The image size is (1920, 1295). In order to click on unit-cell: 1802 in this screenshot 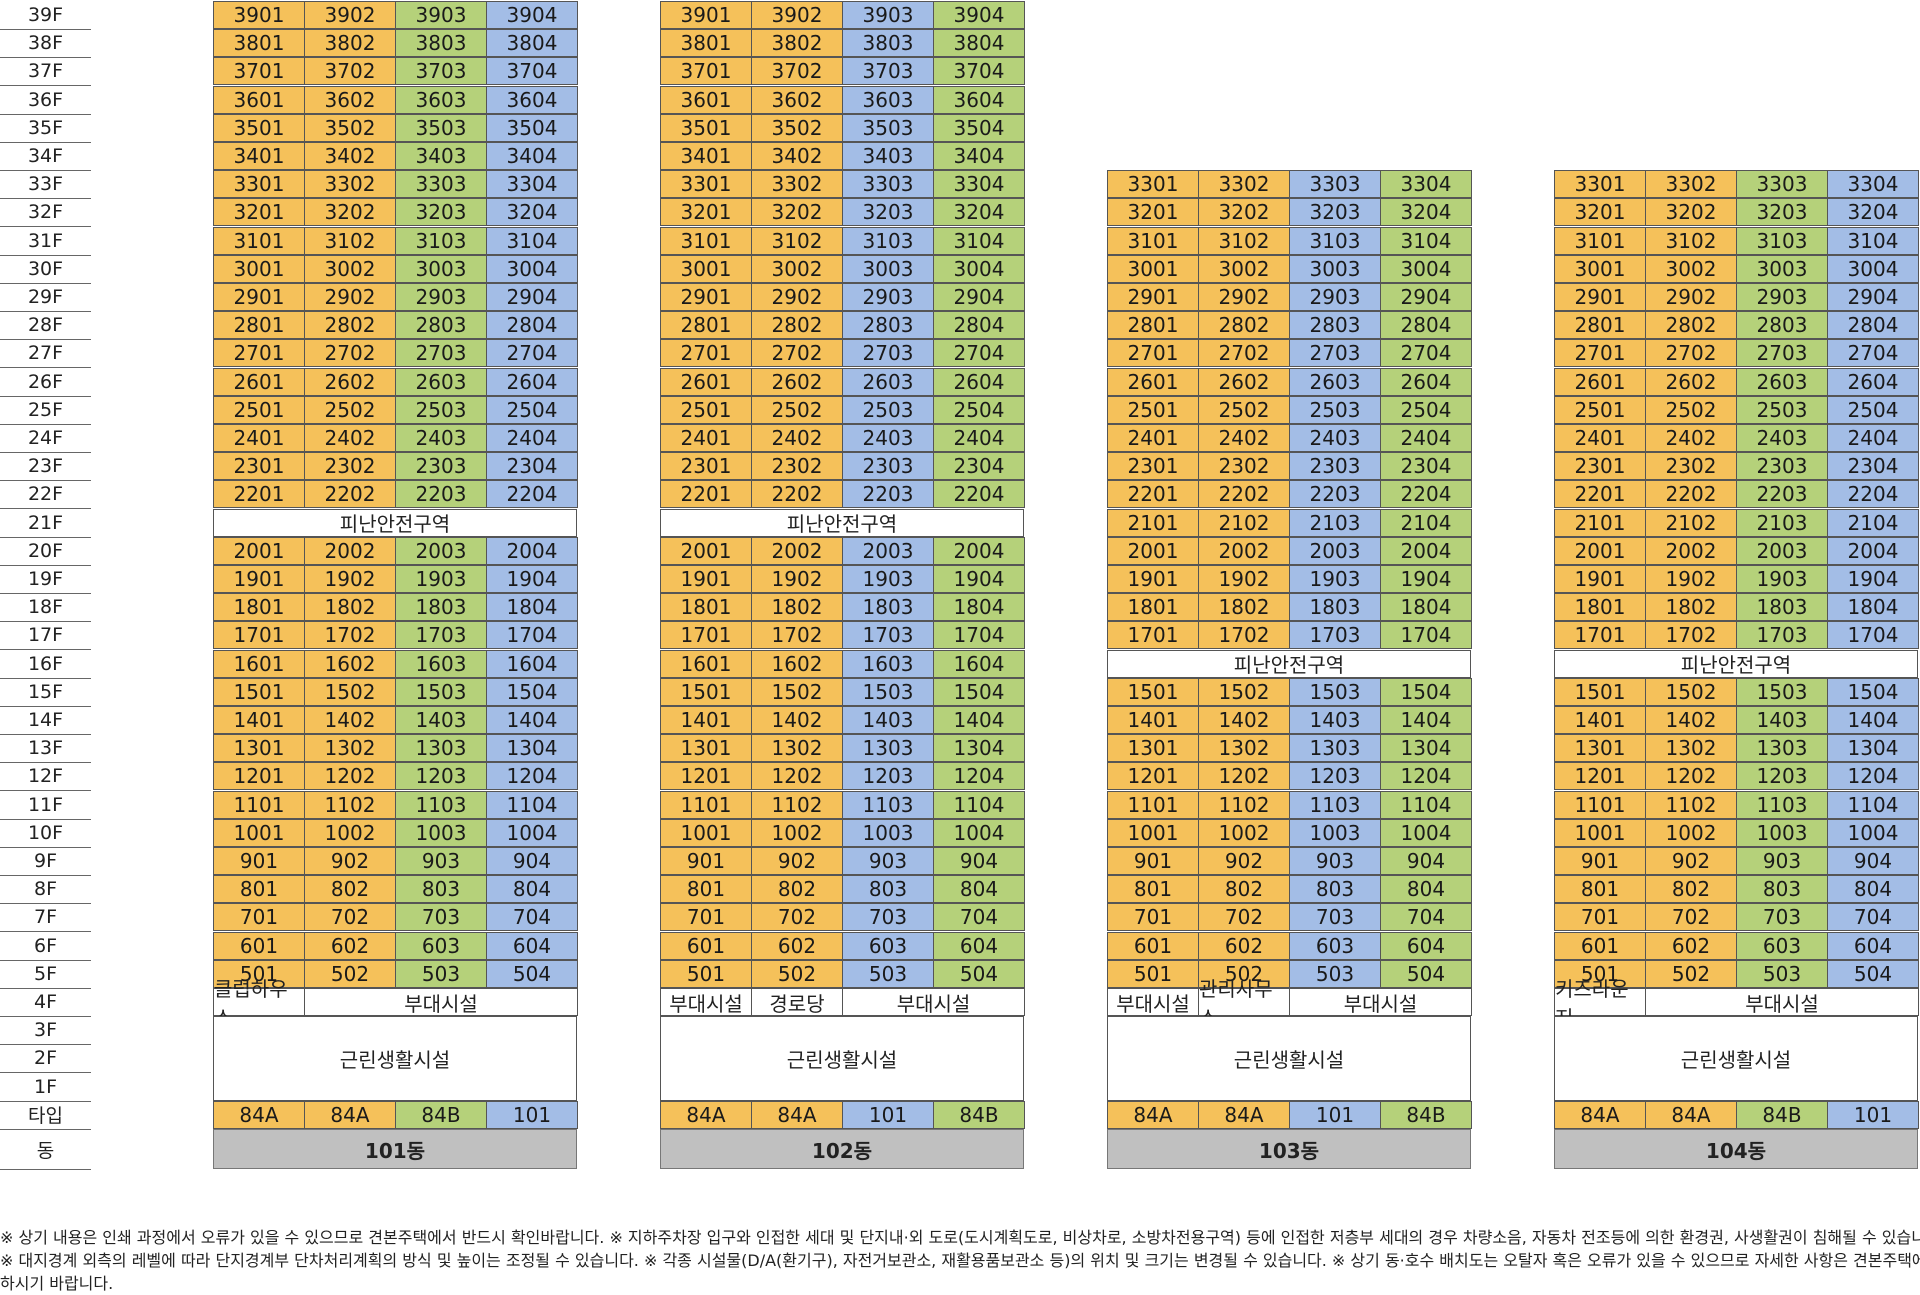, I will do `click(350, 607)`.